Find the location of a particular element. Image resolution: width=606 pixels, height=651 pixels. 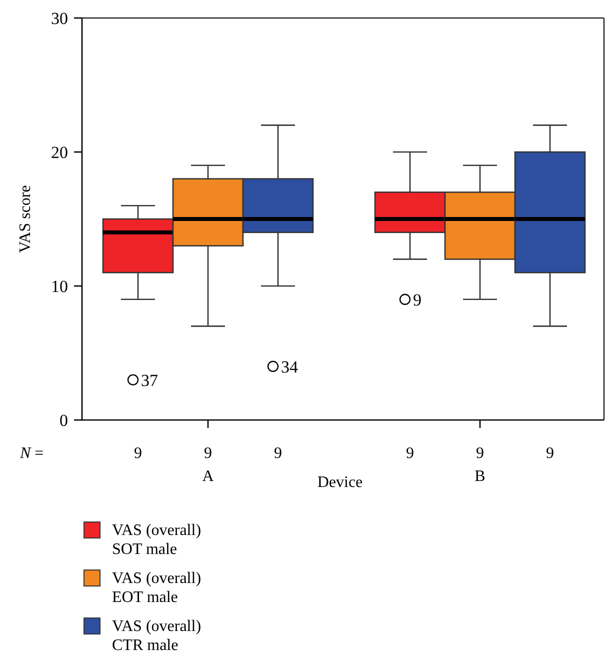

annotation: 37 is located at coordinates (149, 380).